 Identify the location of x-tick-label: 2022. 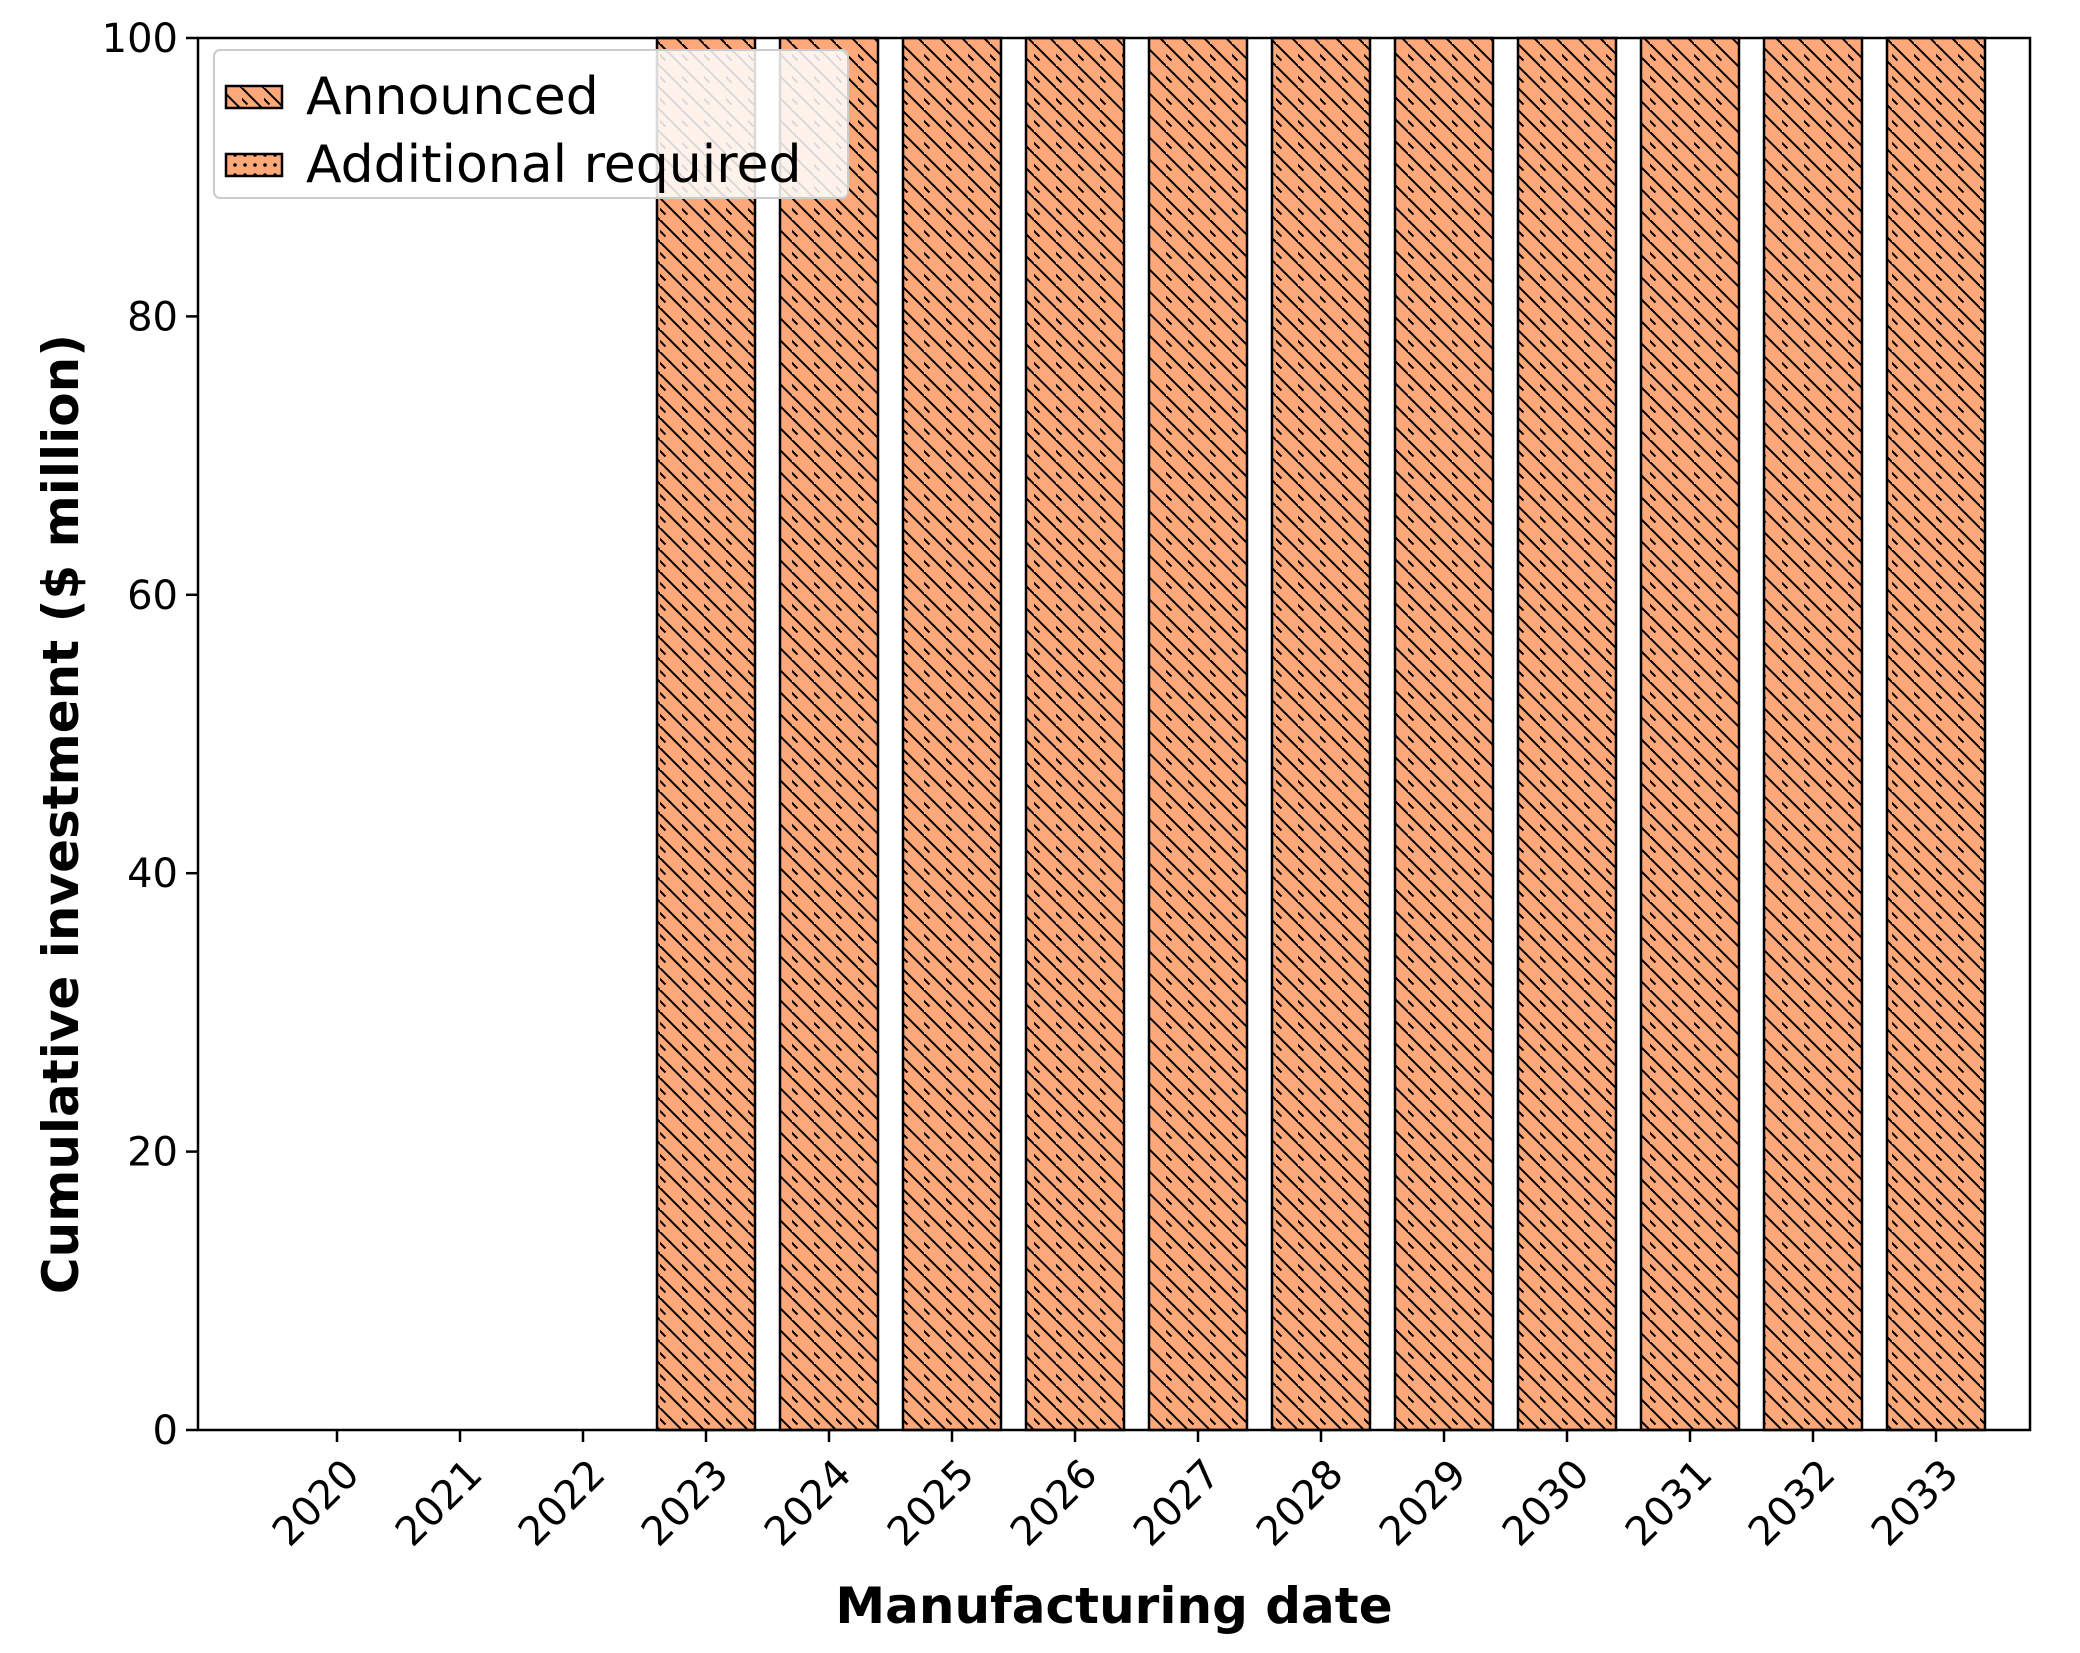
(562, 1503).